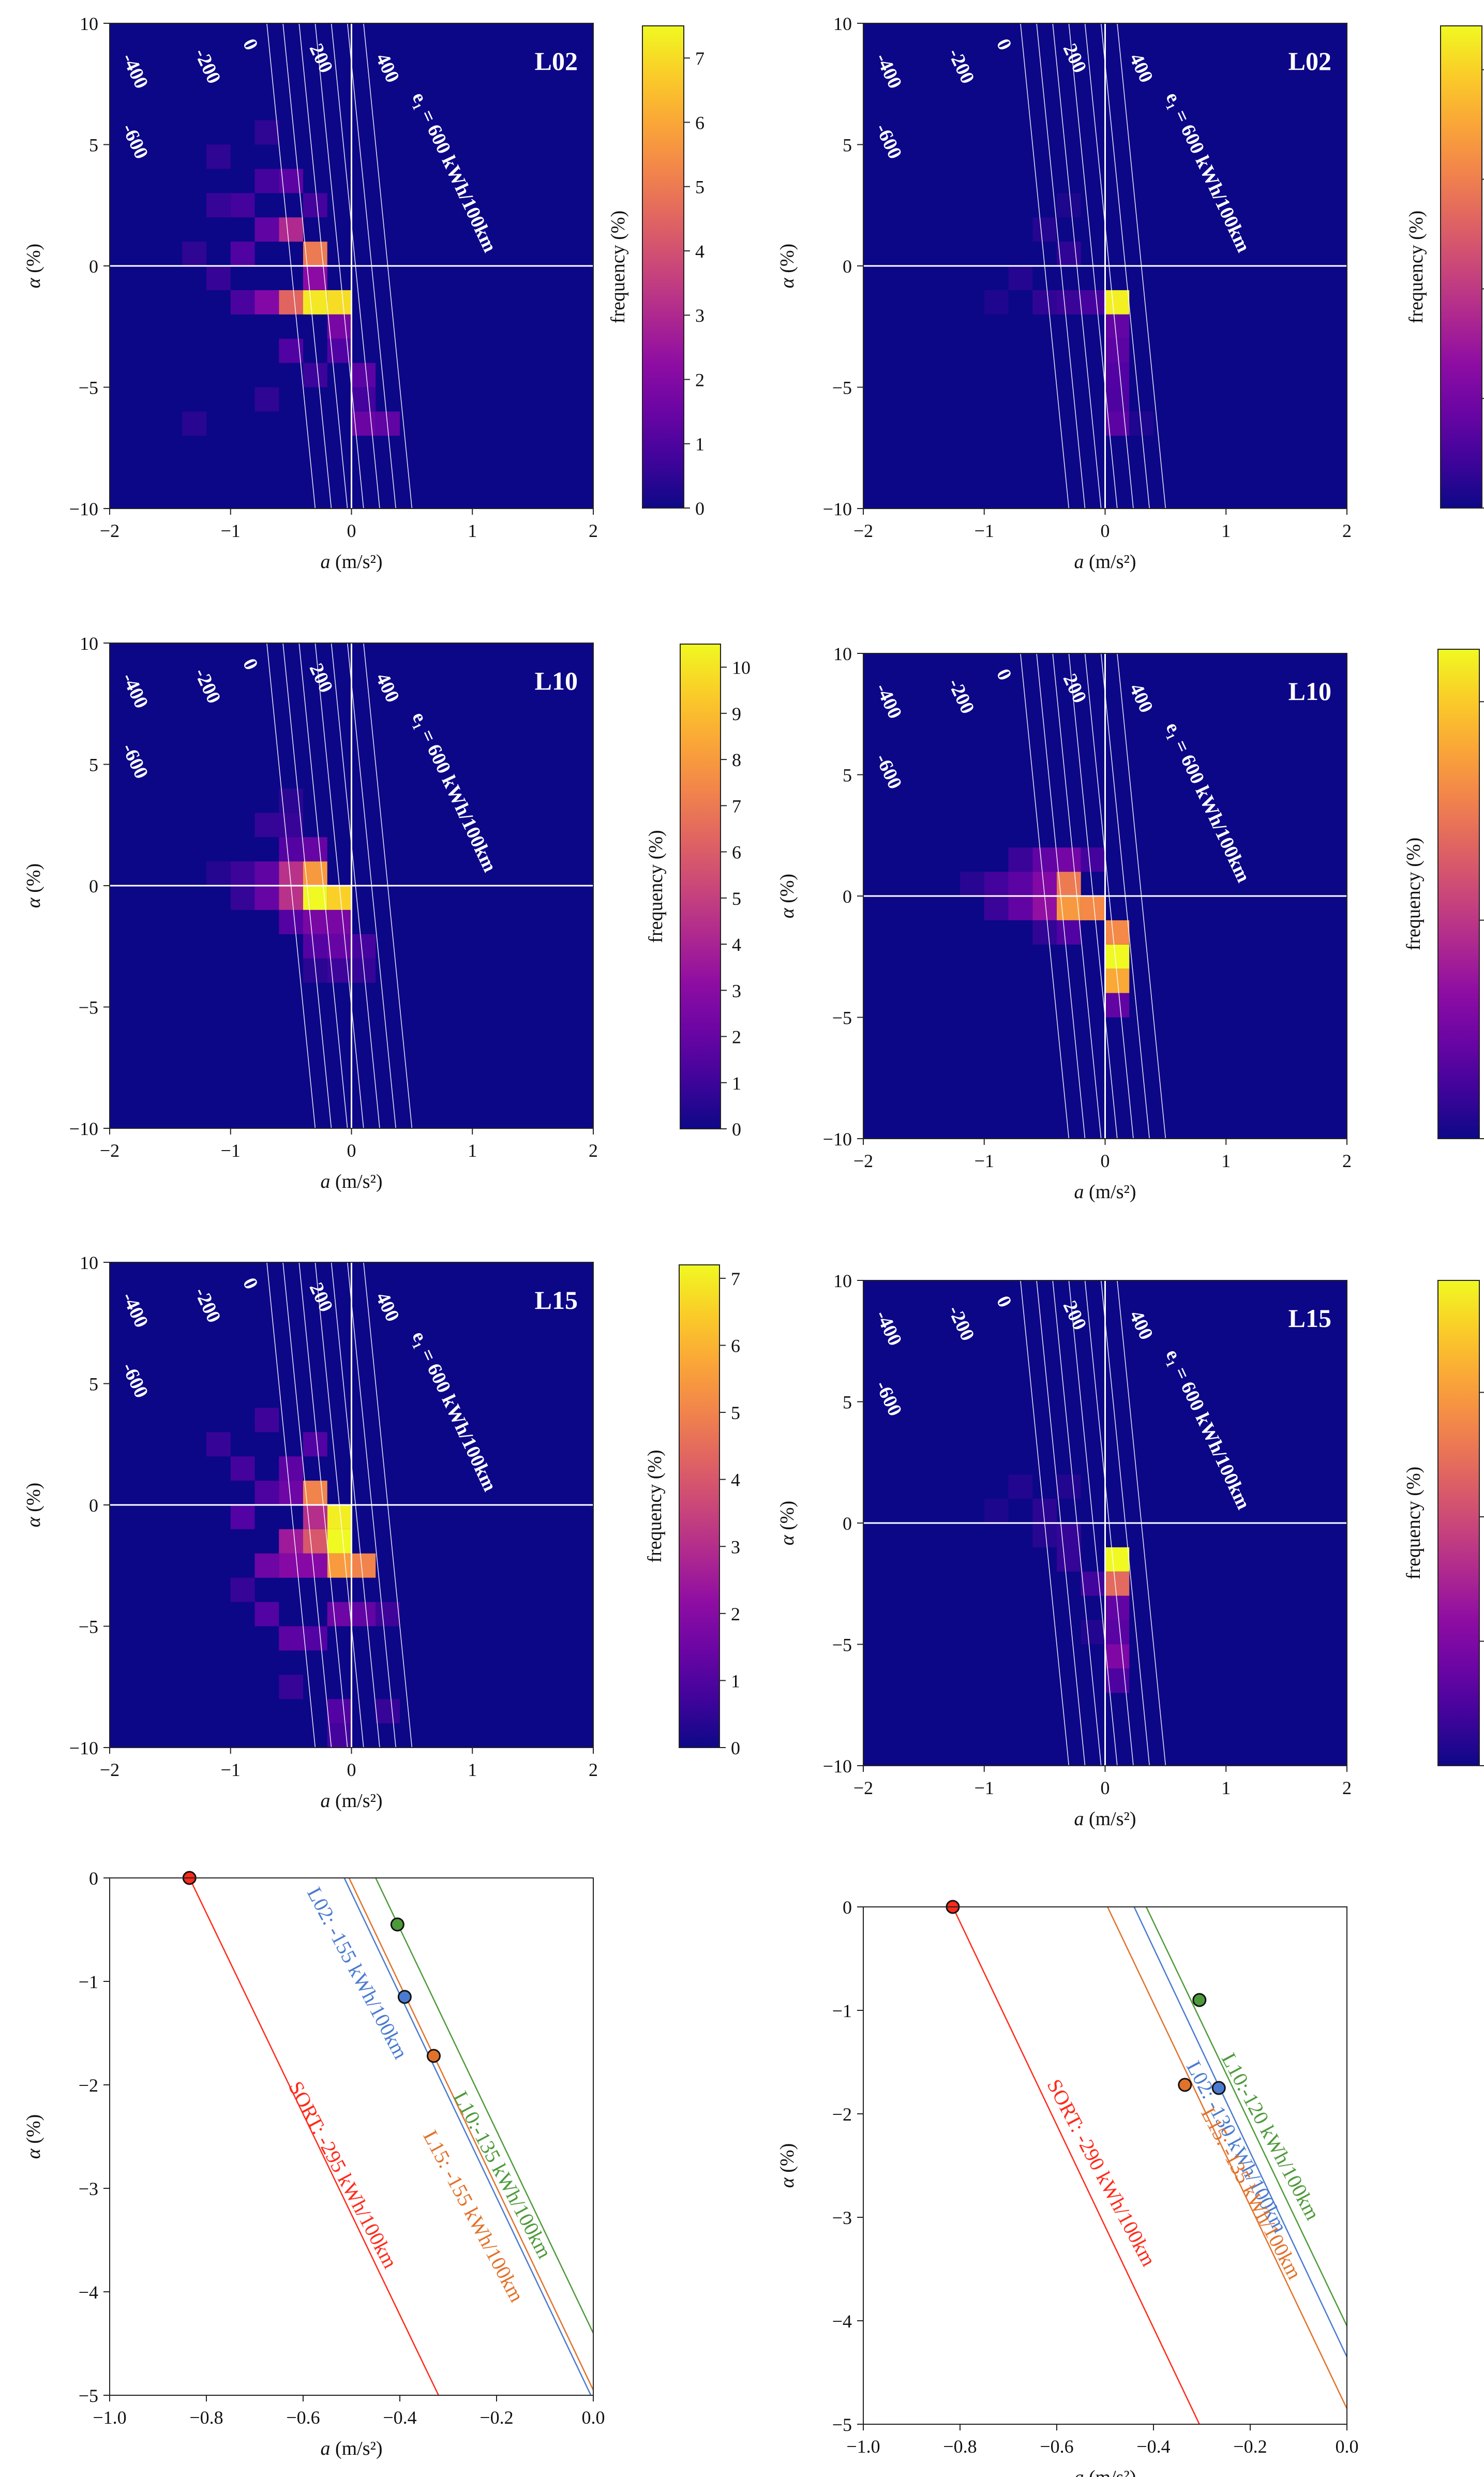 Image resolution: width=1484 pixels, height=2477 pixels. I want to click on series-point-L02, so click(404, 1997).